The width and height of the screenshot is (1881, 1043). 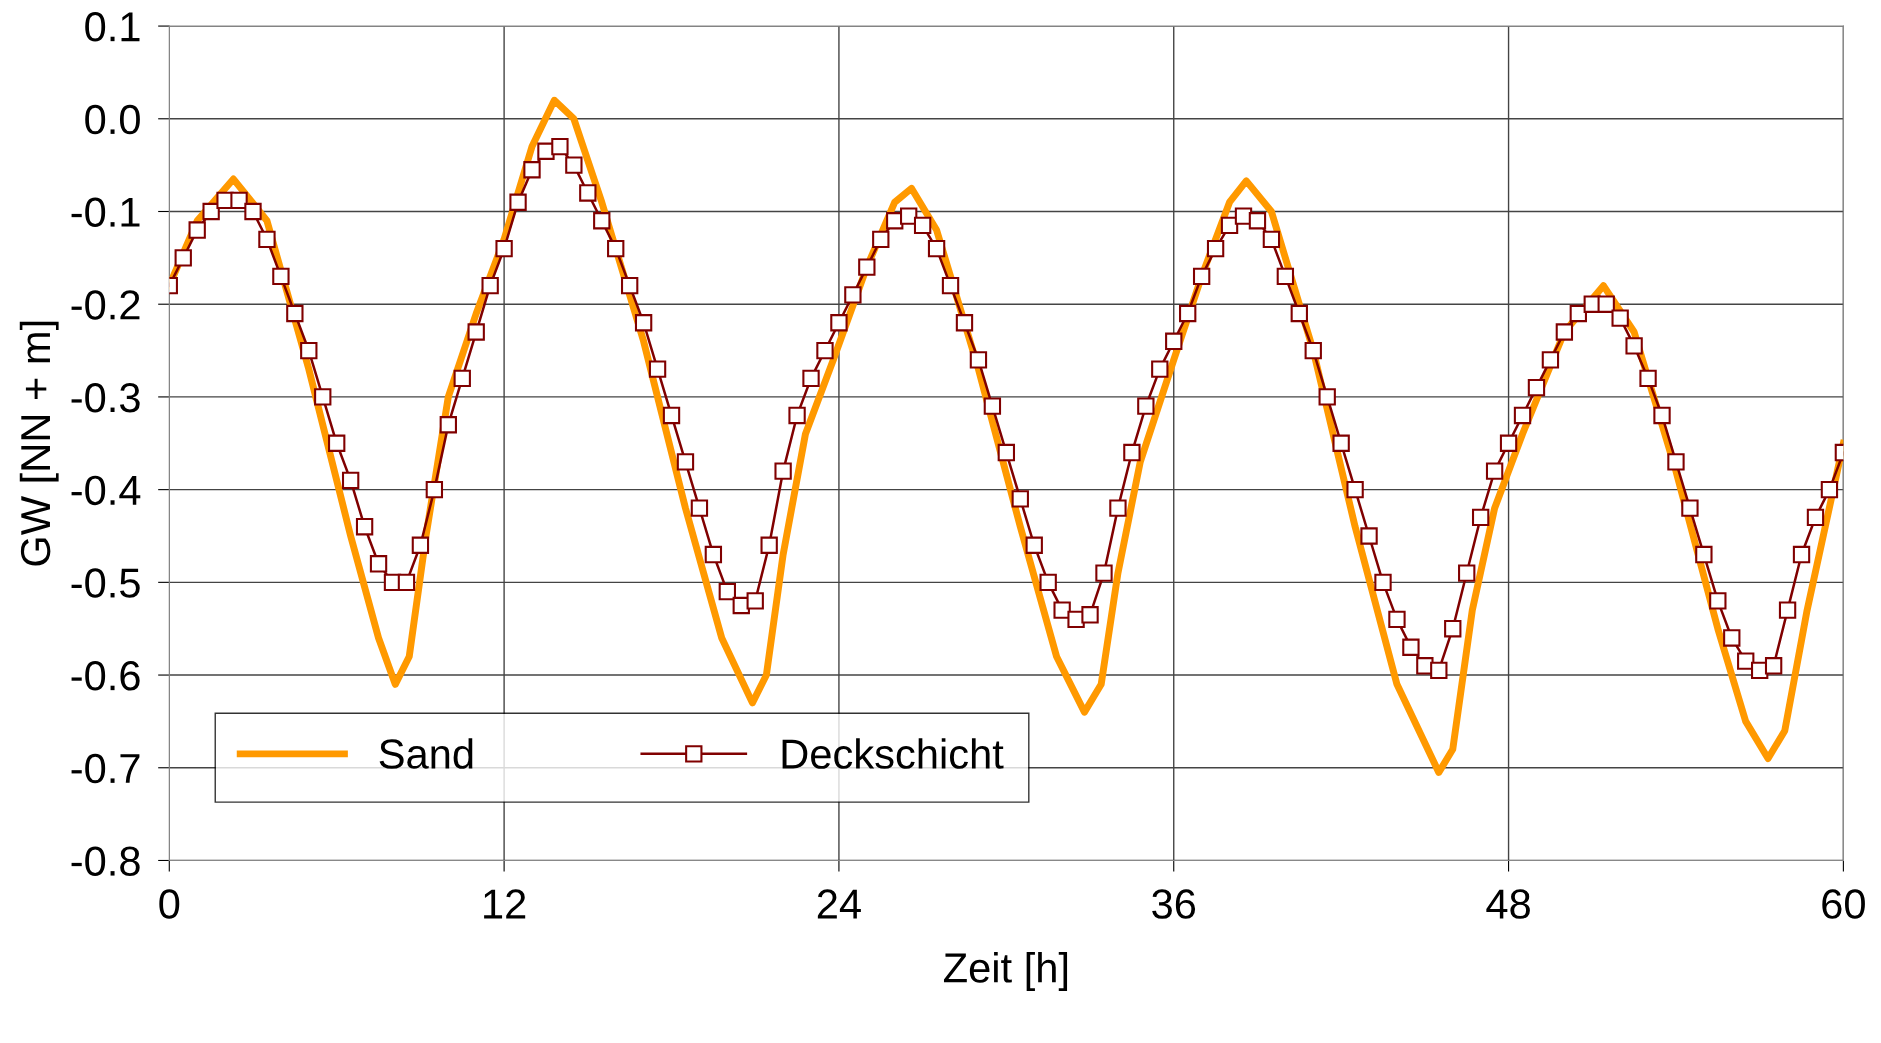 What do you see at coordinates (505, 904) in the screenshot?
I see `x-tick-label: 12` at bounding box center [505, 904].